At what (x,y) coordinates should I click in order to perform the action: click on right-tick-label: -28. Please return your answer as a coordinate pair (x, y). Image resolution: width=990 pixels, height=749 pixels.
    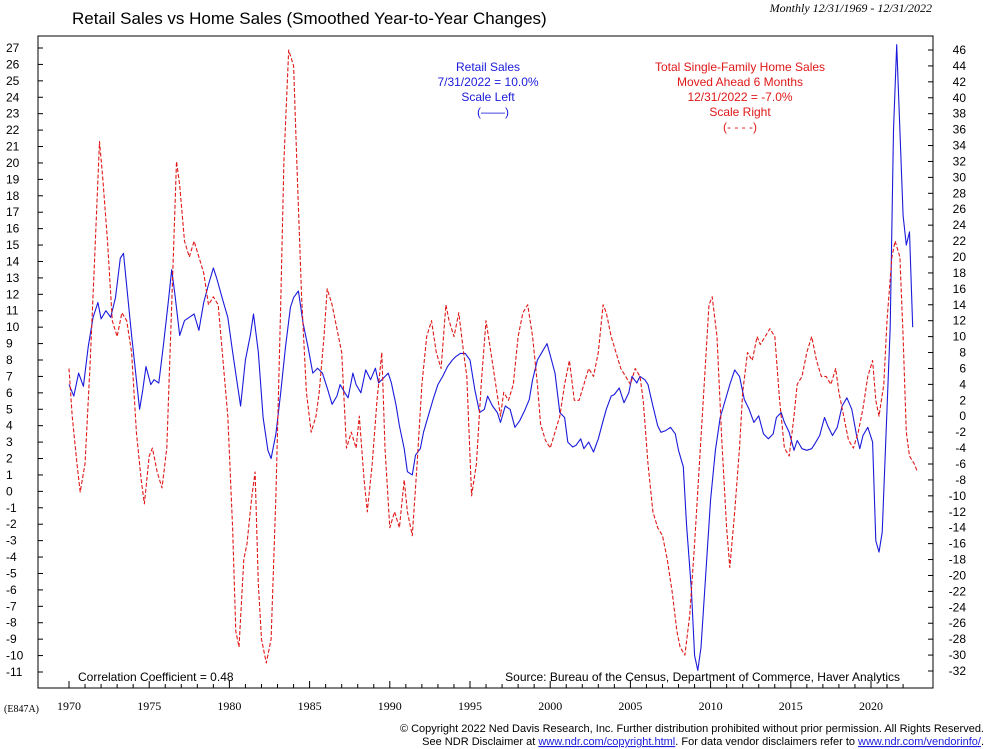
    Looking at the image, I should click on (958, 639).